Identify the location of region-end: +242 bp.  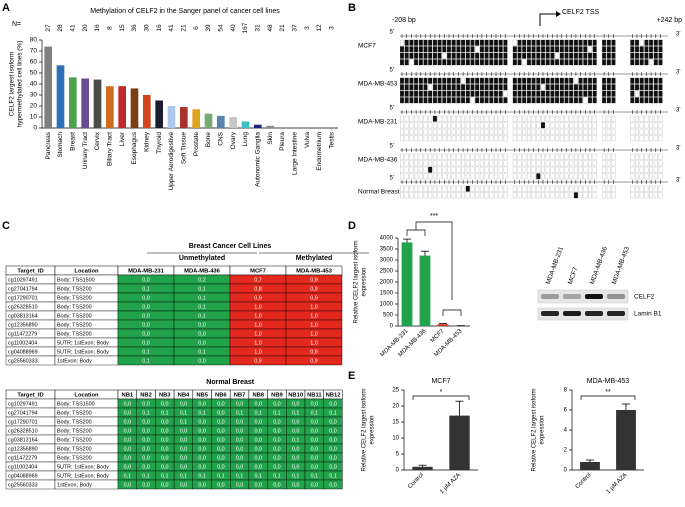
(670, 20).